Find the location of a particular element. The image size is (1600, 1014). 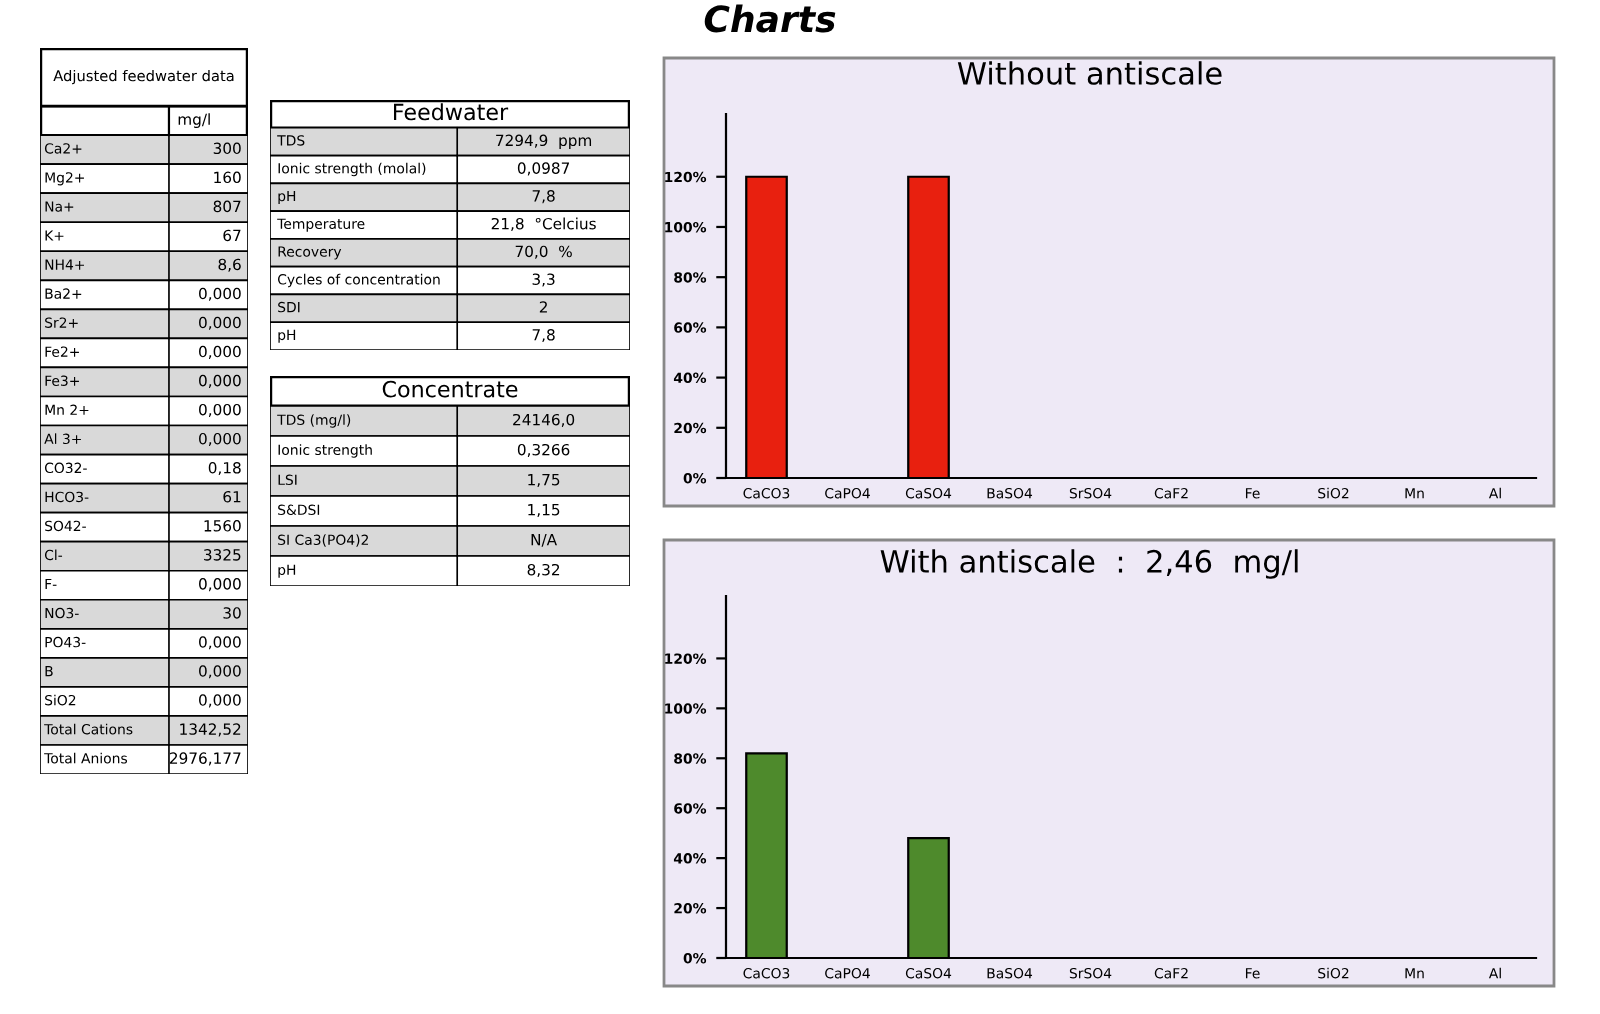

text: Concentrate is located at coordinates (450, 389).